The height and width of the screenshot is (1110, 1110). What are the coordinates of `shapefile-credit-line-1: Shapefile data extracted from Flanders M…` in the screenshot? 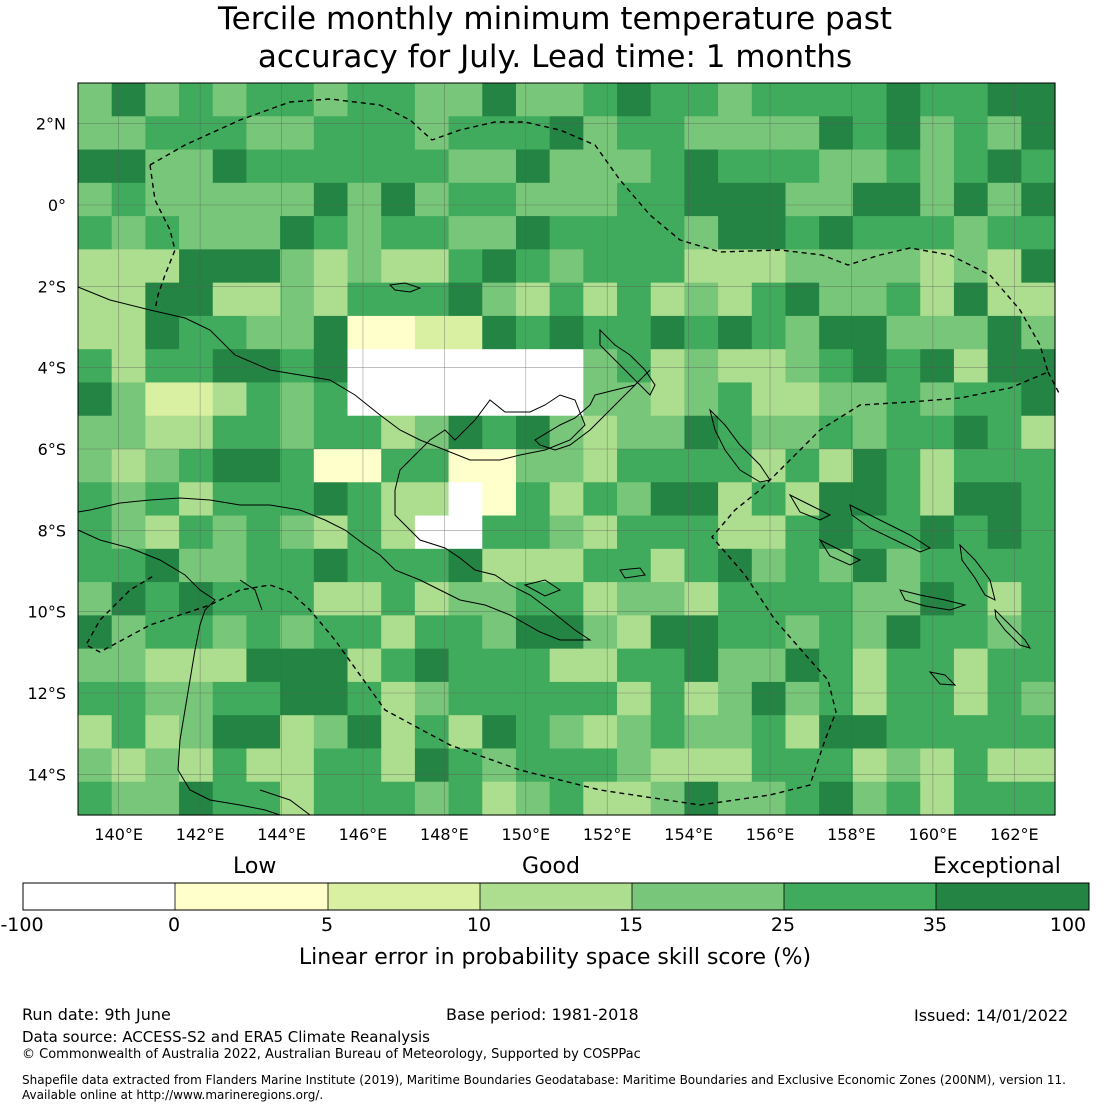 It's located at (544, 1080).